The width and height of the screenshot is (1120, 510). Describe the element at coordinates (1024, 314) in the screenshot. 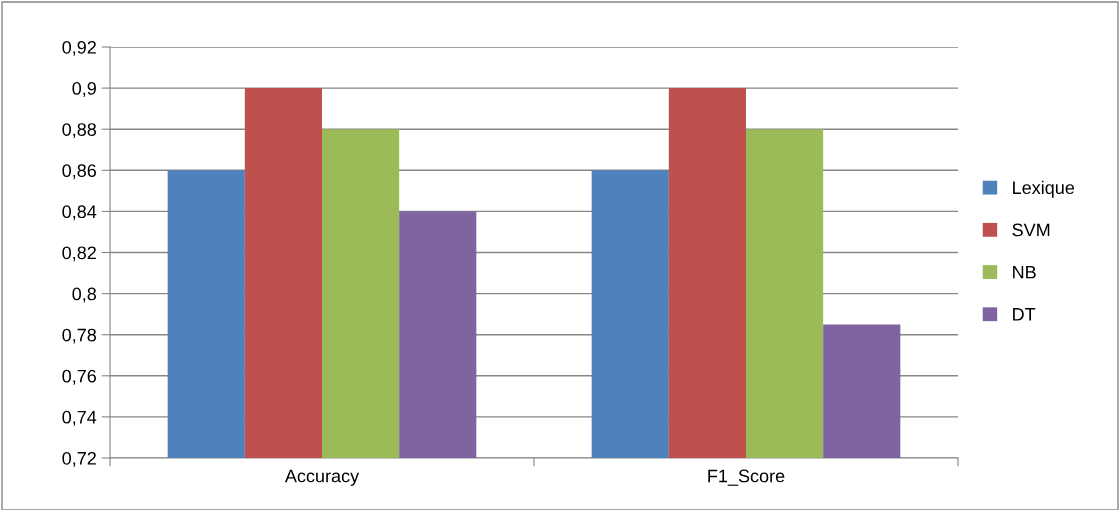

I see `legend-label: DT` at that location.